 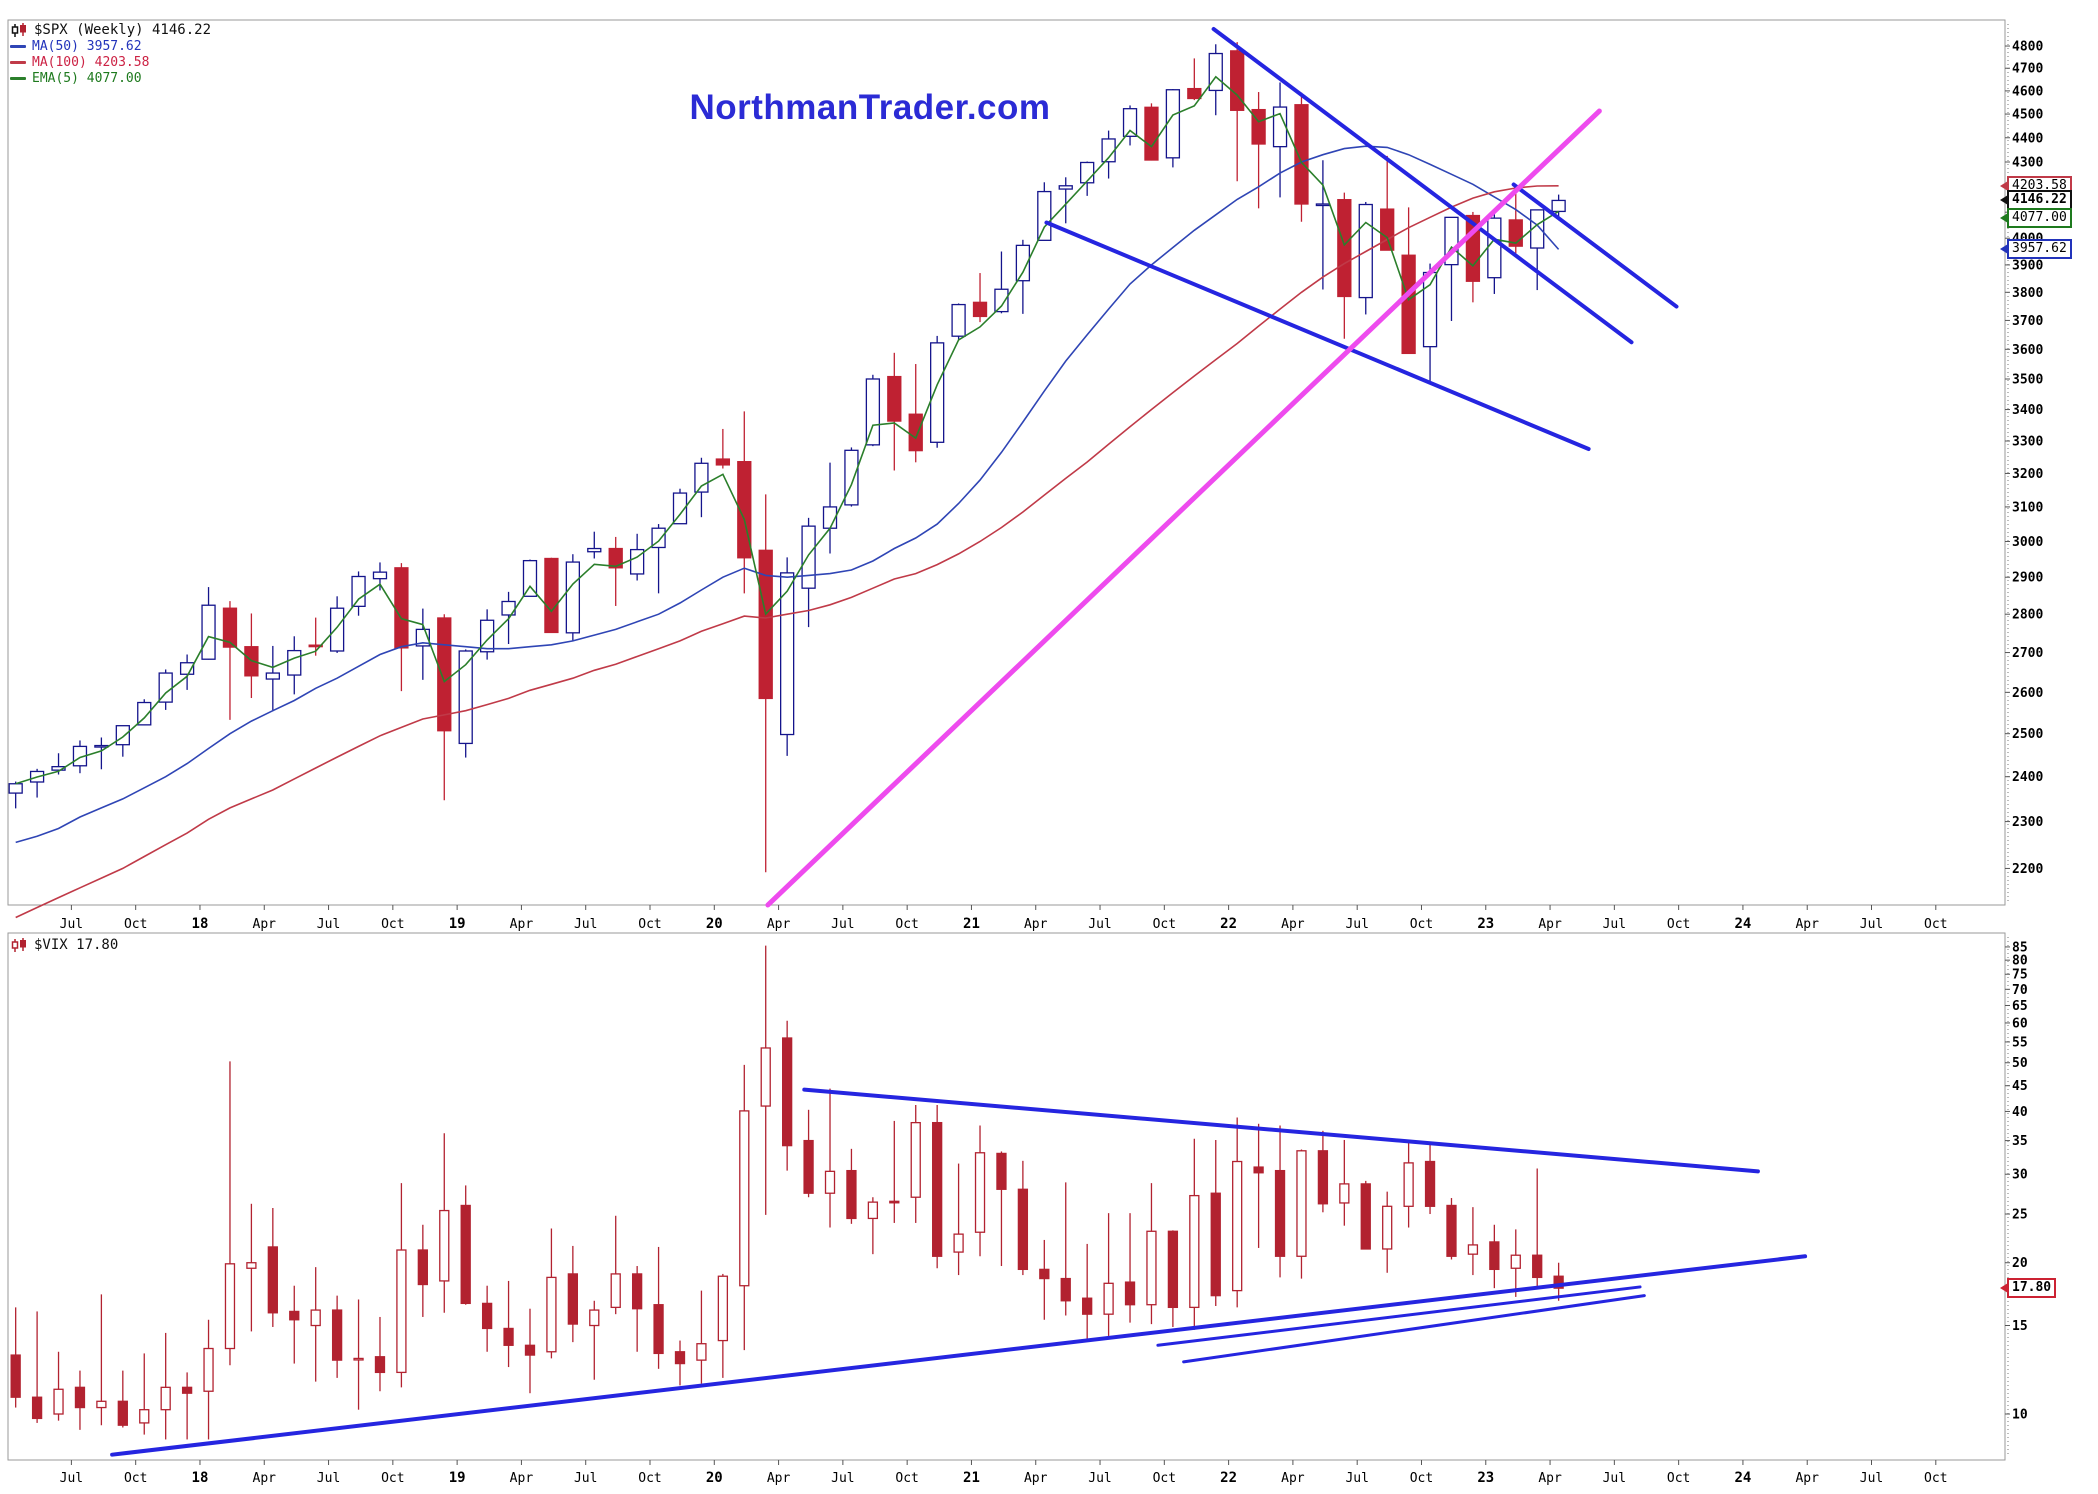 I want to click on $SPX-price-callout: 3957.62, so click(x=2039, y=249).